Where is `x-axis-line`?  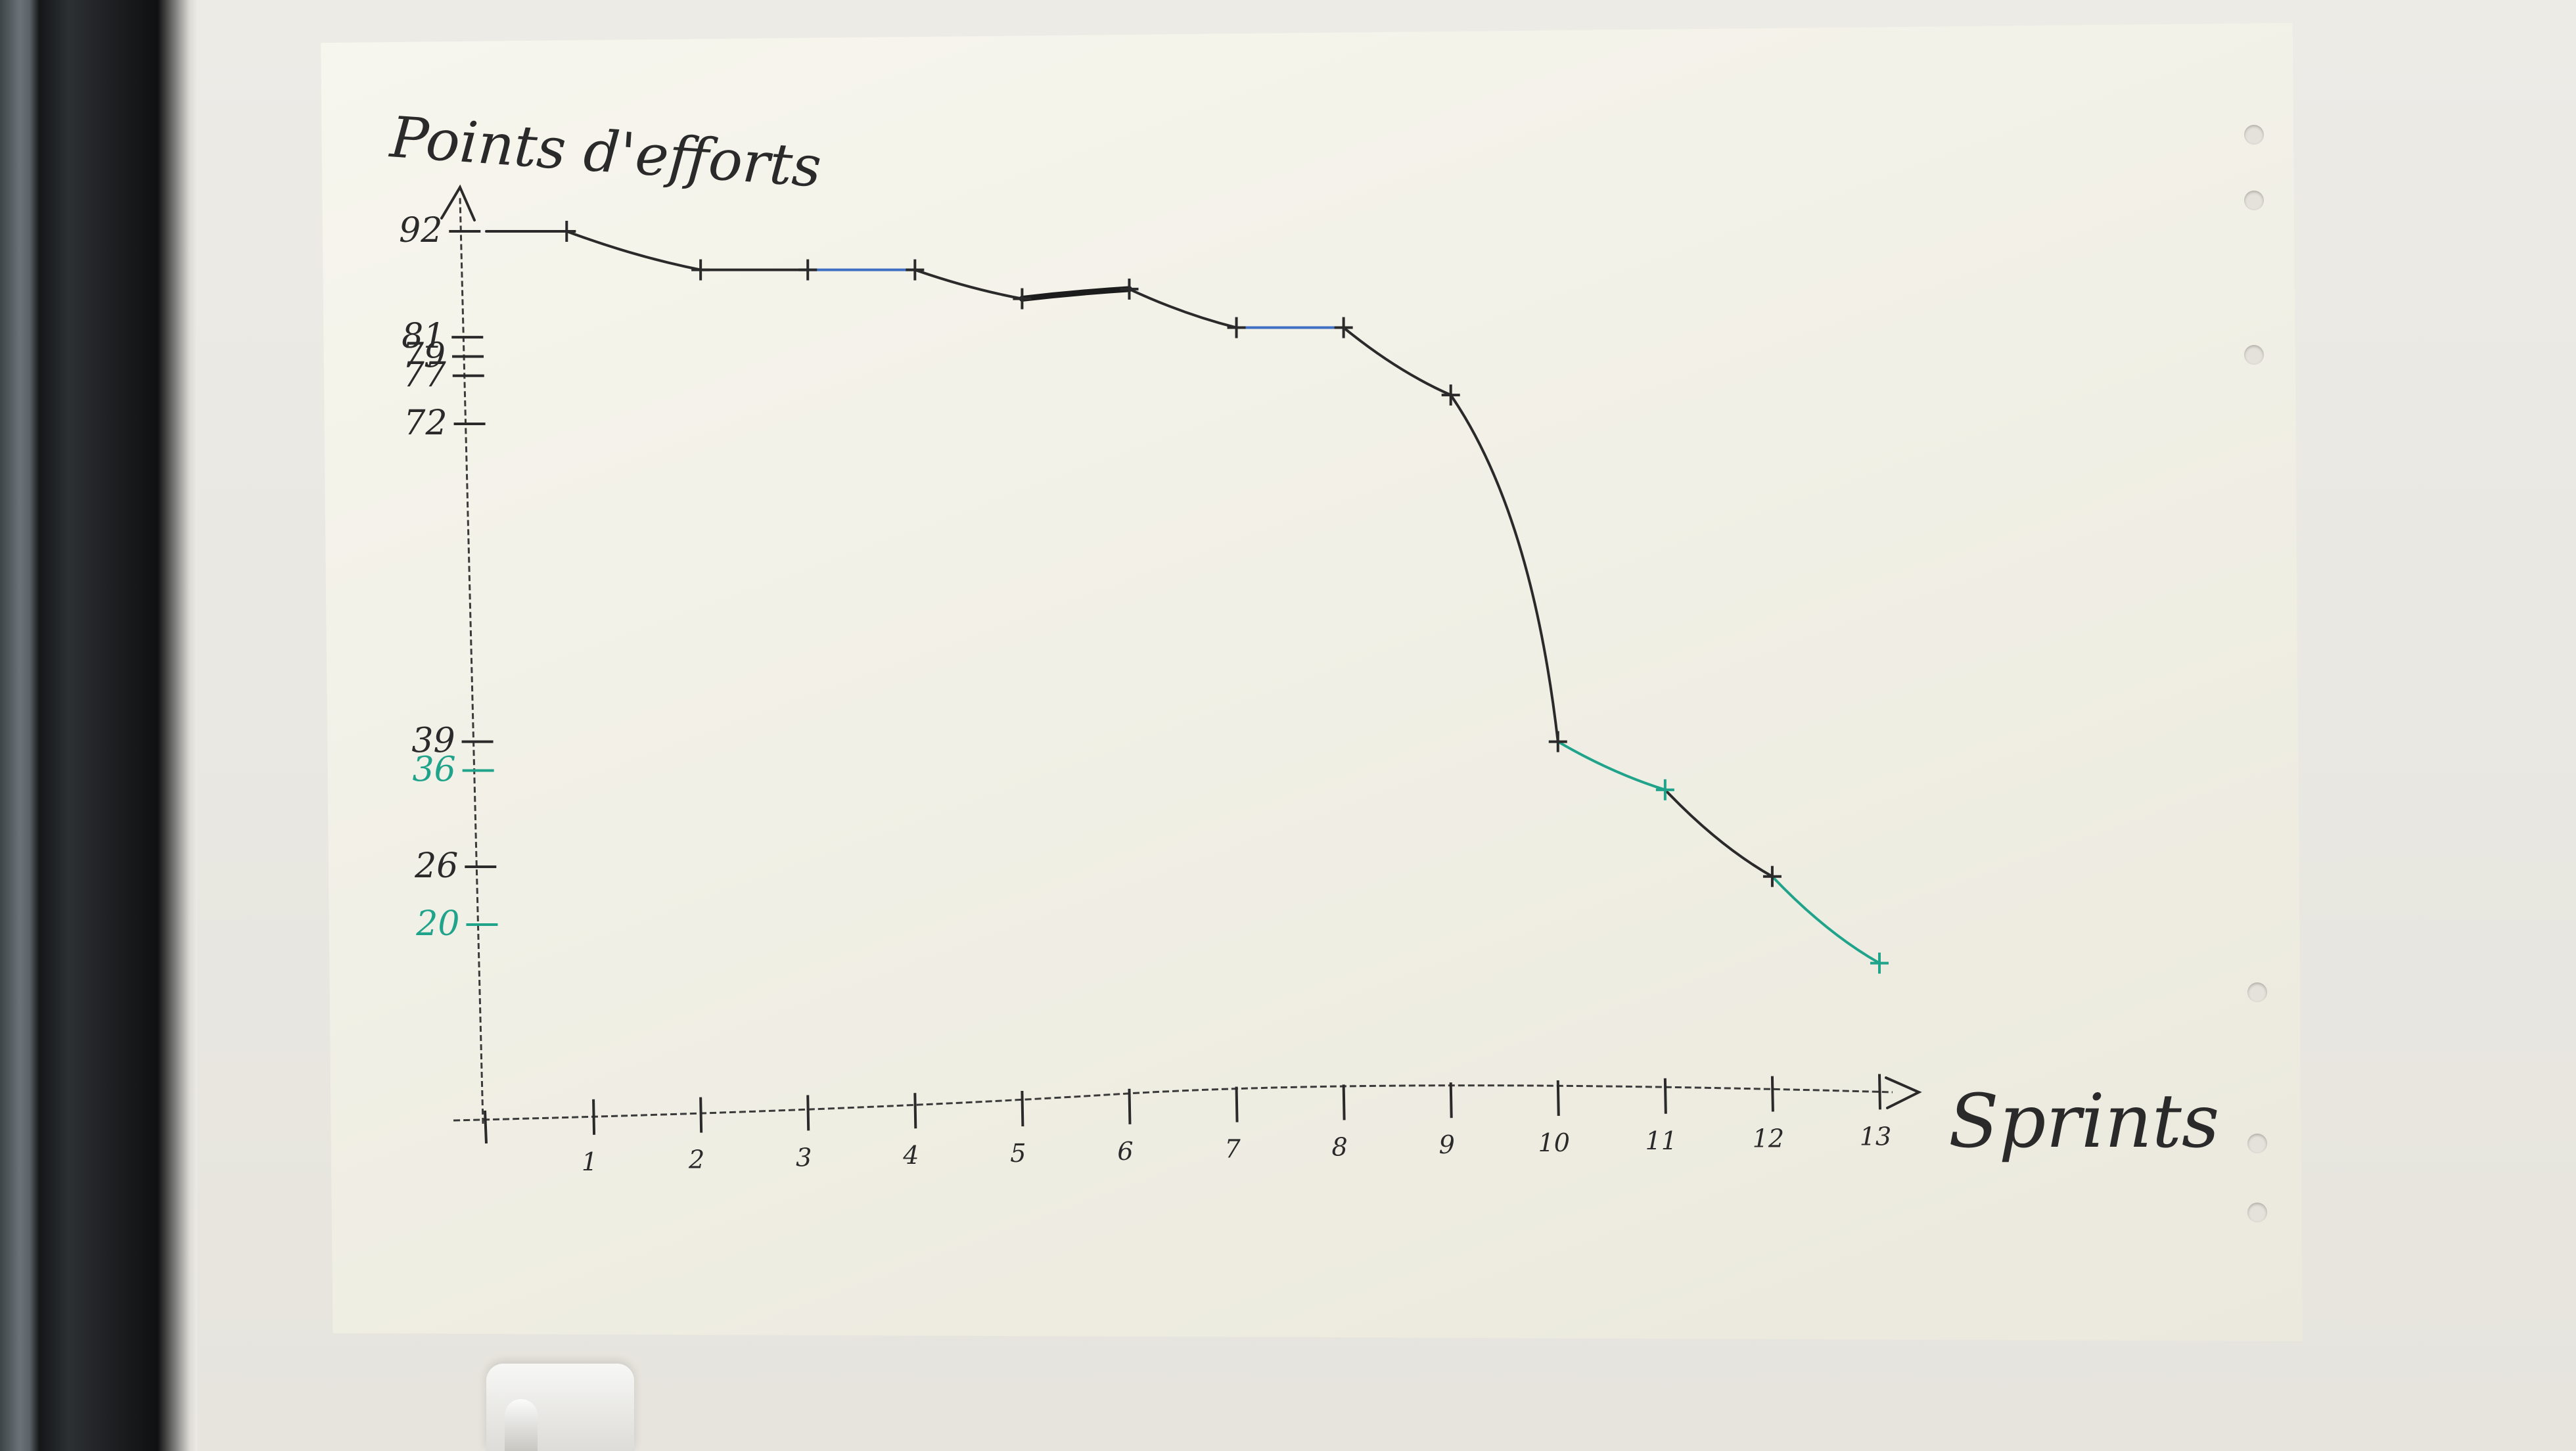
x-axis-line is located at coordinates (1173, 1103).